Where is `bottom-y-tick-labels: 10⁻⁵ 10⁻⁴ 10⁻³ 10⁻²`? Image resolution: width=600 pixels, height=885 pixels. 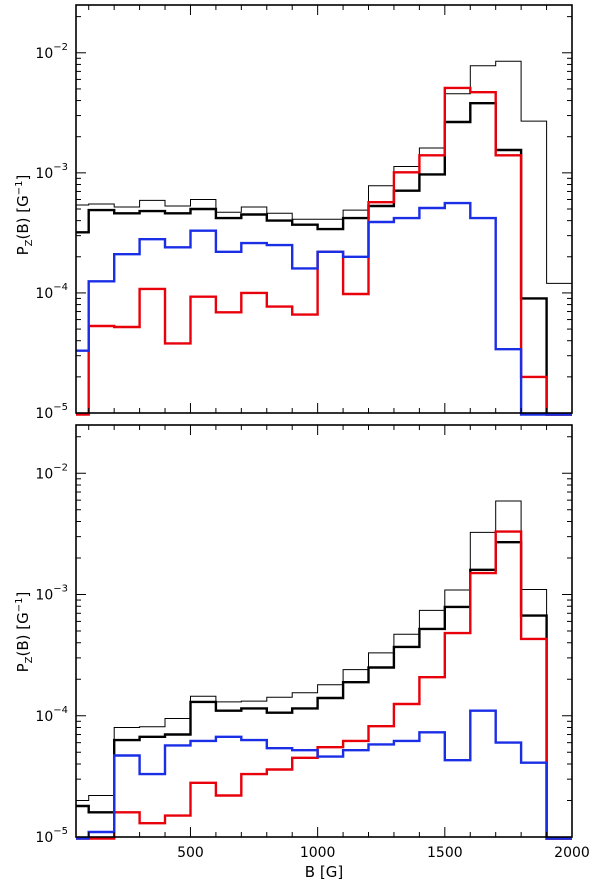
bottom-y-tick-labels: 10⁻⁵ 10⁻⁴ 10⁻³ 10⁻² is located at coordinates (51, 654).